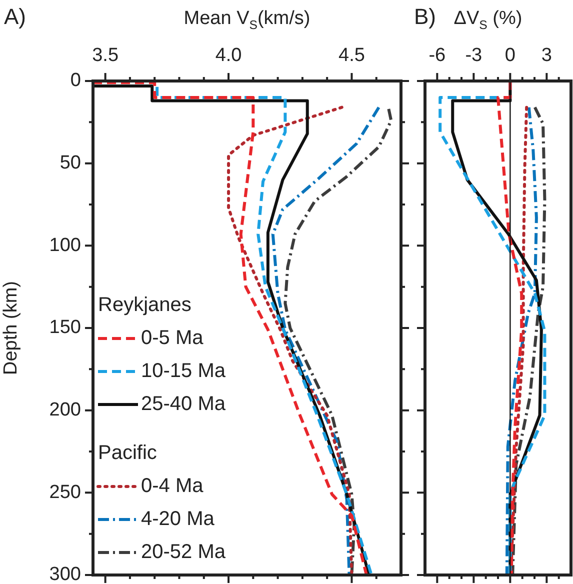 The width and height of the screenshot is (573, 584). I want to click on legend-label: 20-52 Ma, so click(183, 552).